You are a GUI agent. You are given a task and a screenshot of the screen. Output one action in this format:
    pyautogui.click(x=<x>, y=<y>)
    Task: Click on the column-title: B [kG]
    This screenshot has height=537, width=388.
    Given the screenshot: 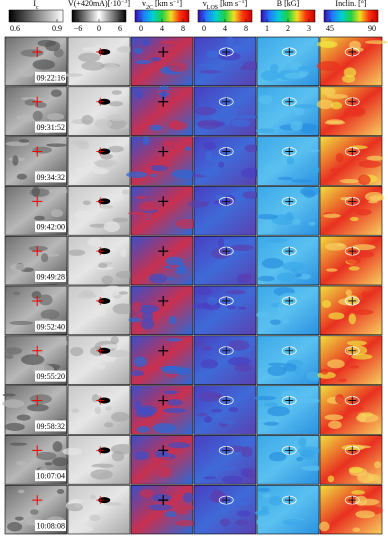 What is the action you would take?
    pyautogui.click(x=288, y=4)
    